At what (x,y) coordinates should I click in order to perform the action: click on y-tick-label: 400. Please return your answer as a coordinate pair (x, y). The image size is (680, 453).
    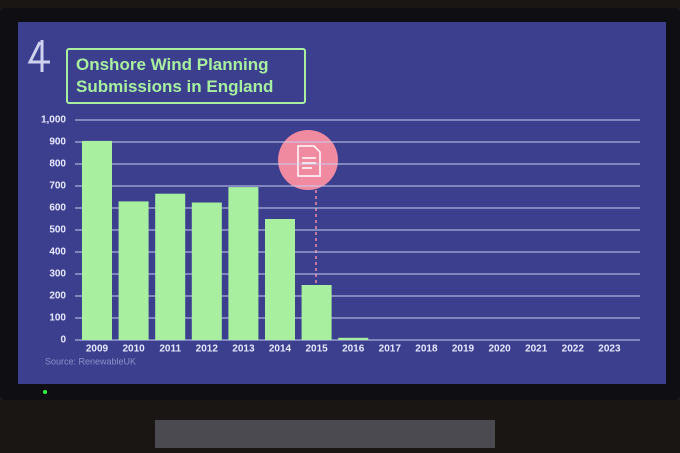
    Looking at the image, I should click on (57, 252).